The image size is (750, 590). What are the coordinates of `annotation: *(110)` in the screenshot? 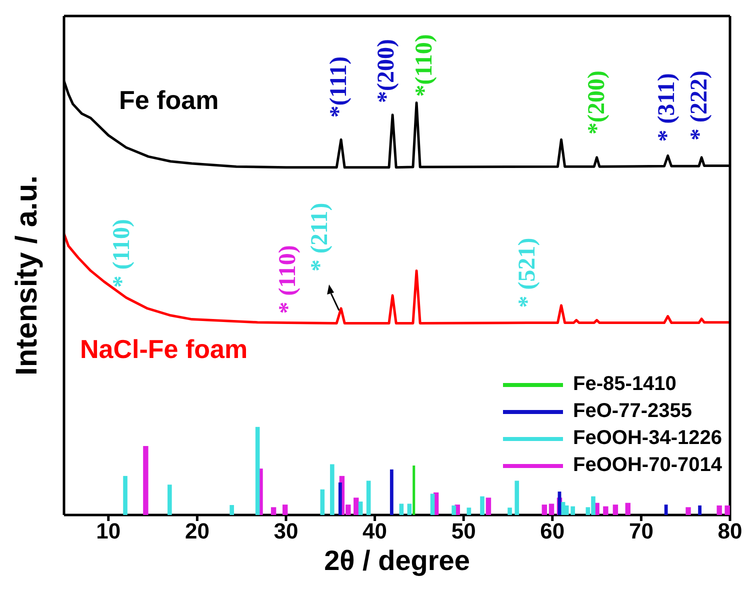 It's located at (425, 65).